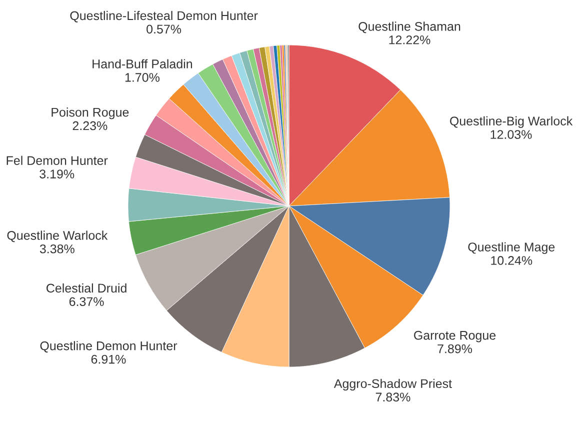 The image size is (578, 424). What do you see at coordinates (511, 122) in the screenshot?
I see `slice-label: Questline-Big Warlock` at bounding box center [511, 122].